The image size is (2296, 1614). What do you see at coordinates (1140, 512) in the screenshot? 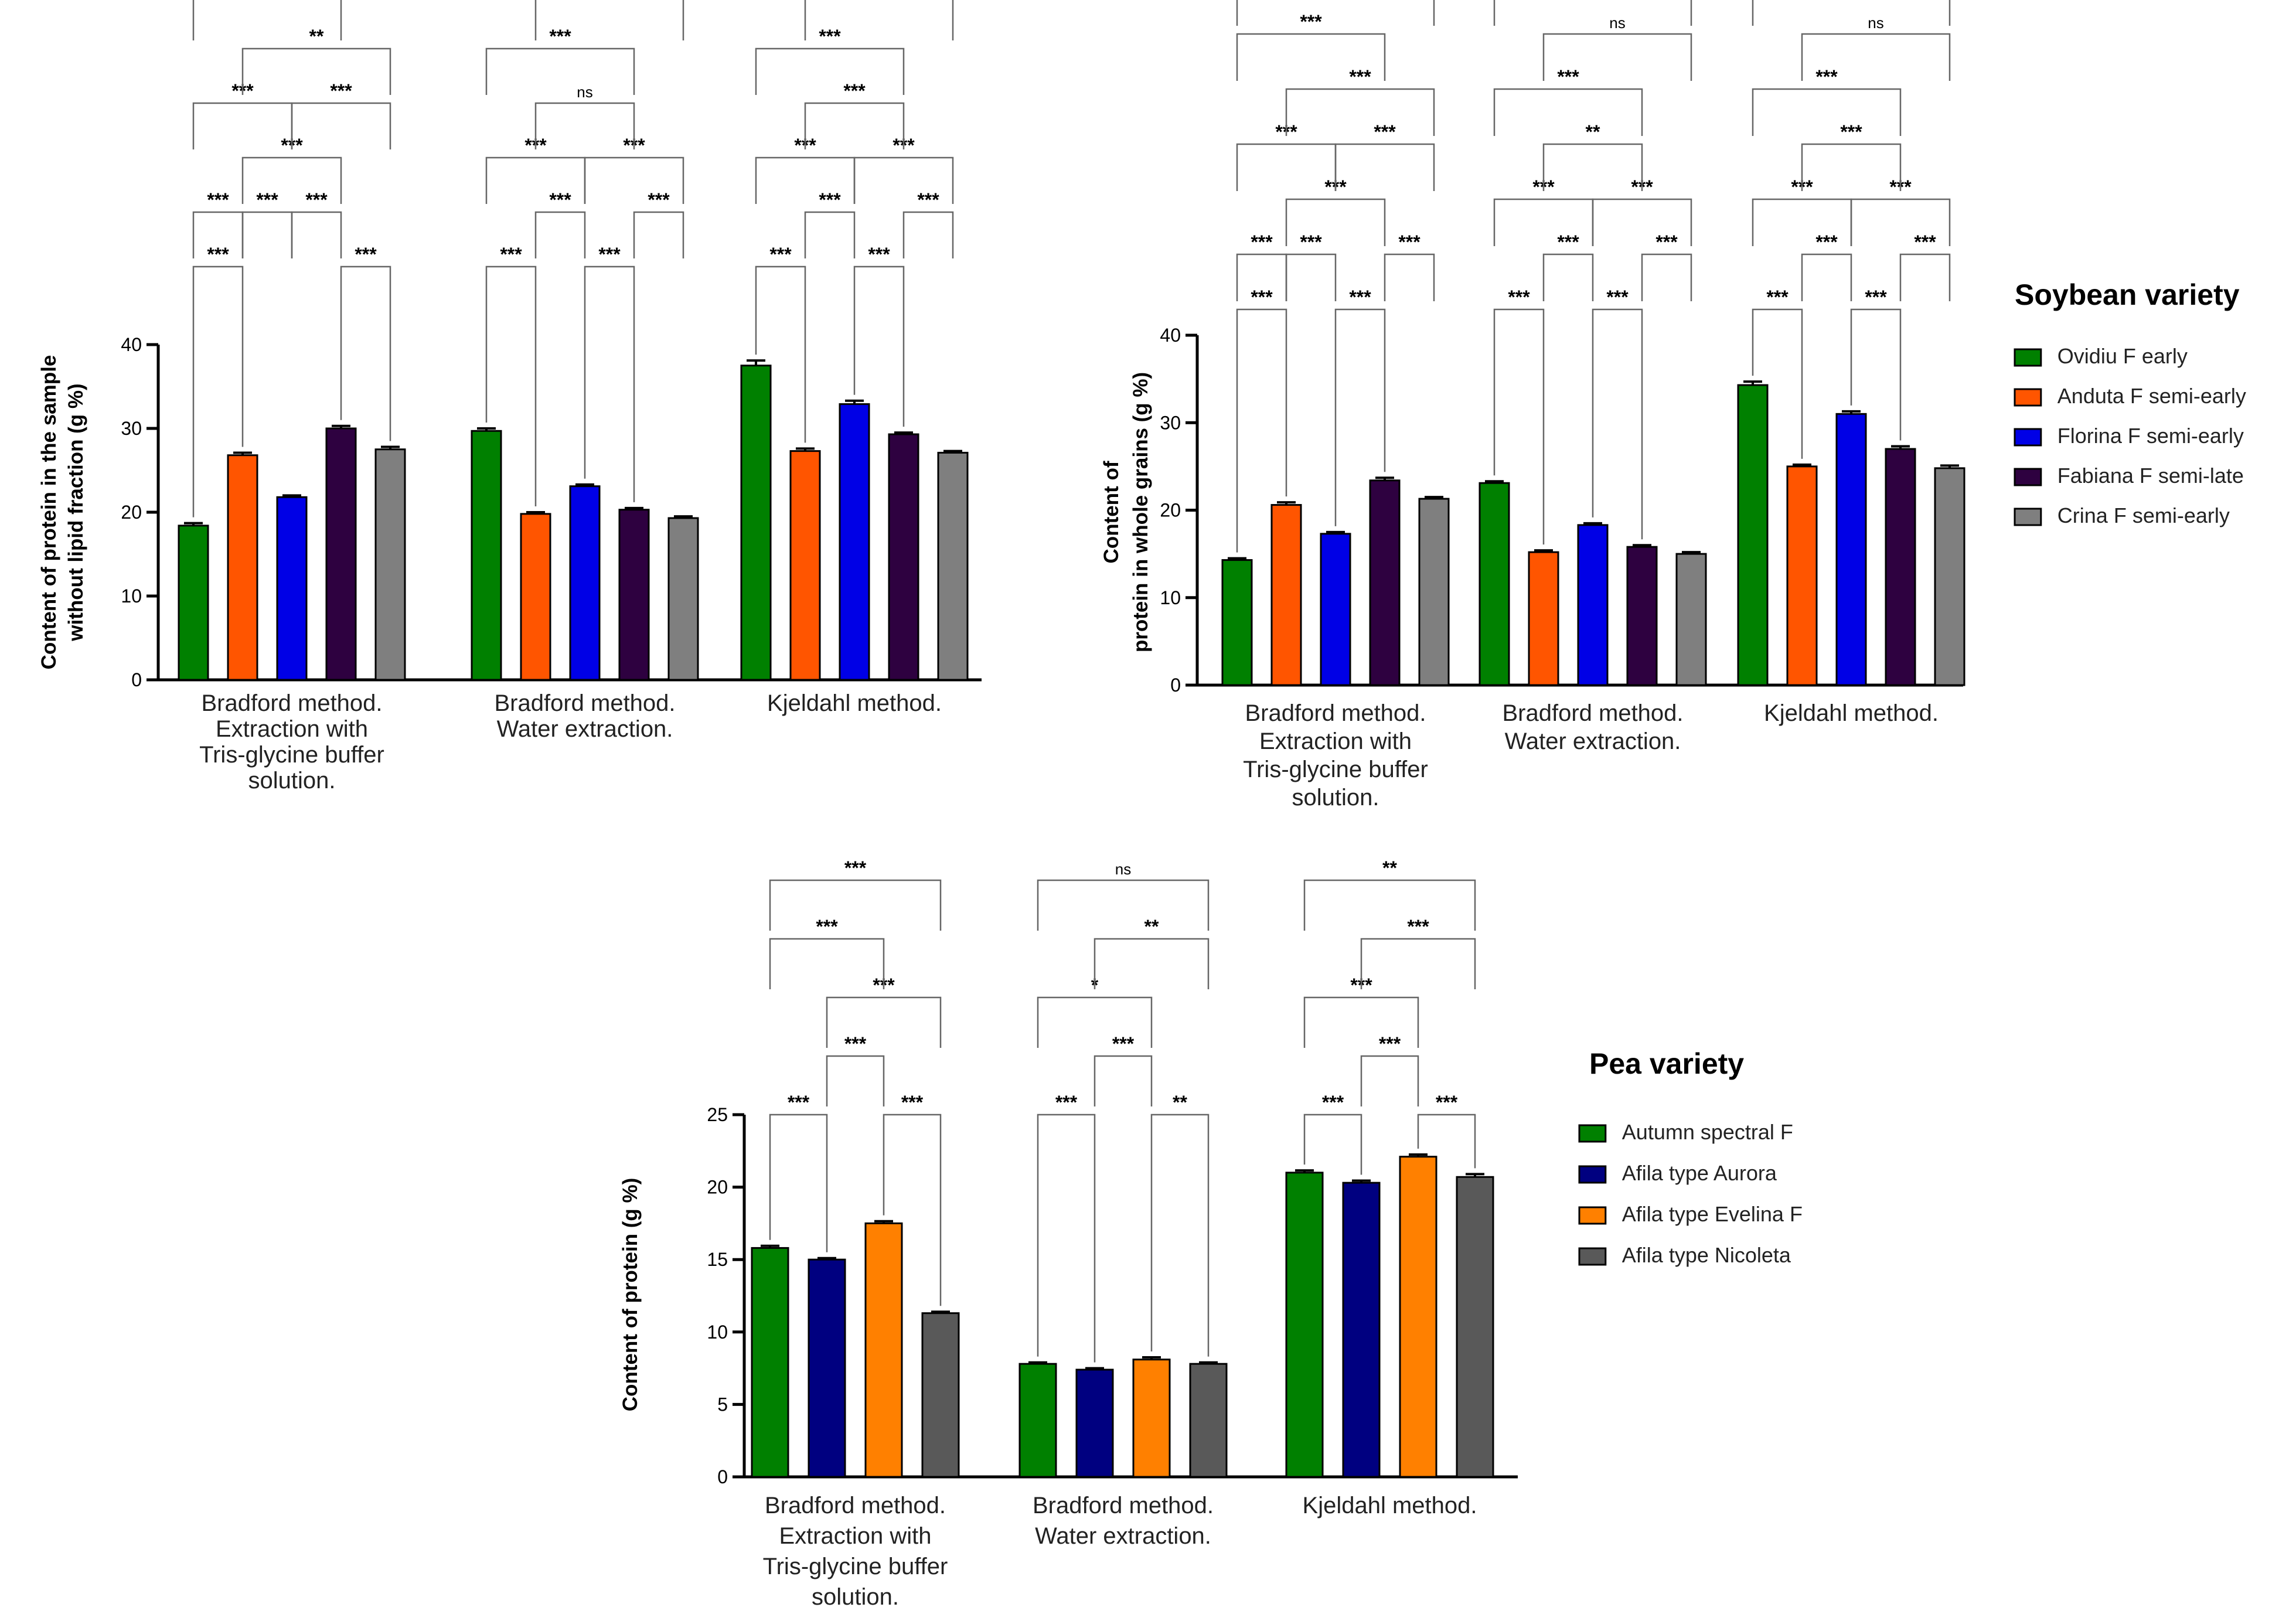
I see `y-axis-title-line: protein in whole grains (g %)` at bounding box center [1140, 512].